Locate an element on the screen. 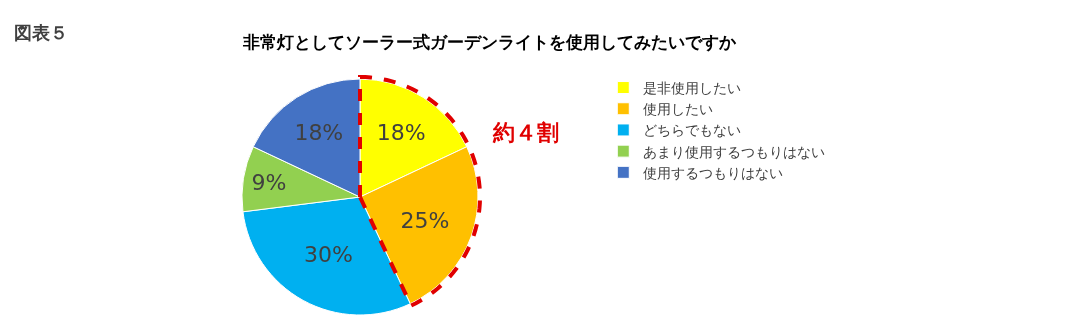 The width and height of the screenshot is (1087, 327). legend-label: どちらでもない is located at coordinates (692, 130).